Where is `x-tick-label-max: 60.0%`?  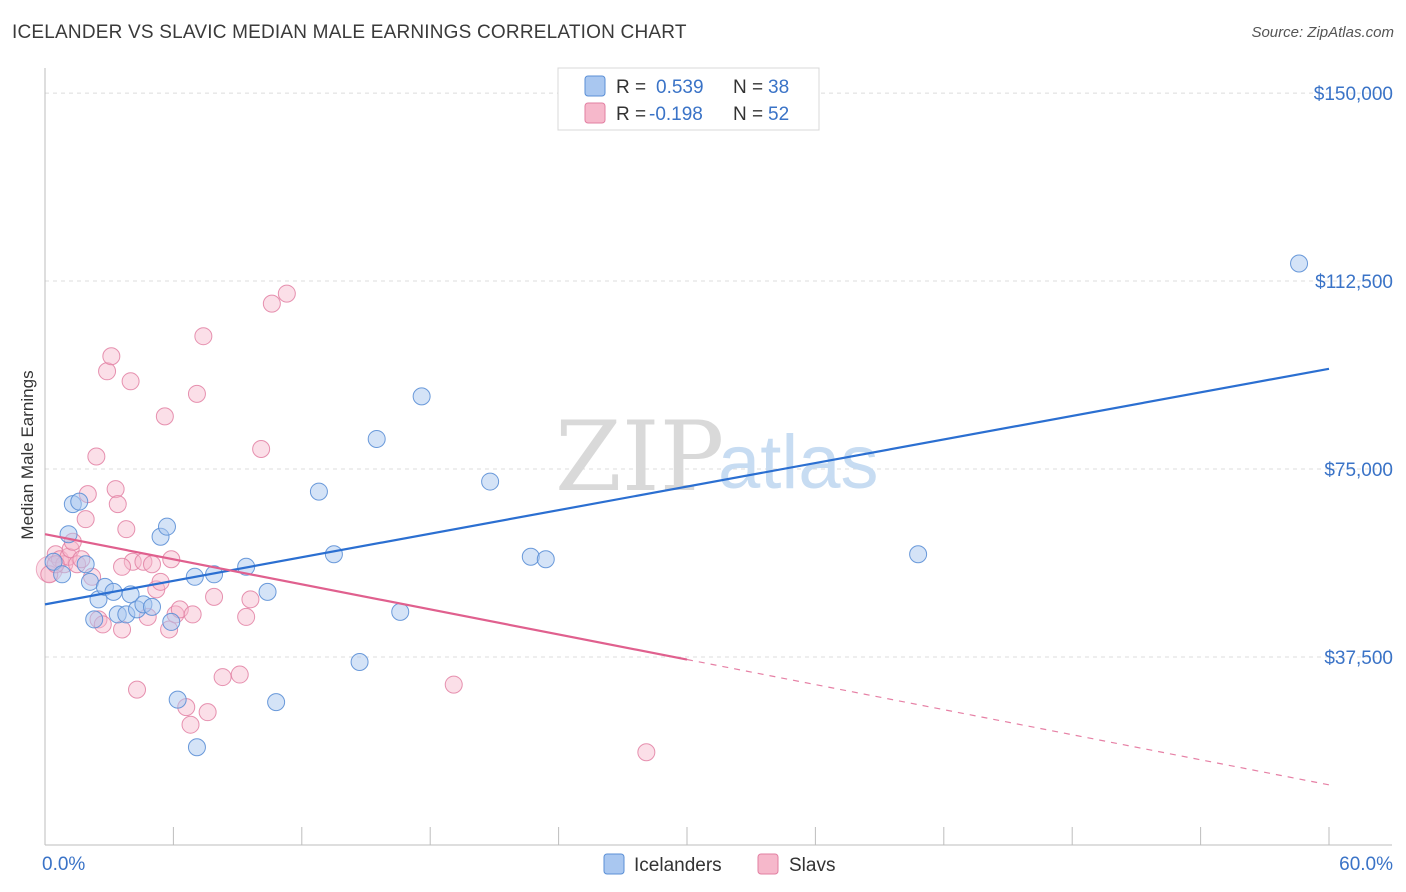
x-tick-label-max: 60.0% is located at coordinates (1366, 864).